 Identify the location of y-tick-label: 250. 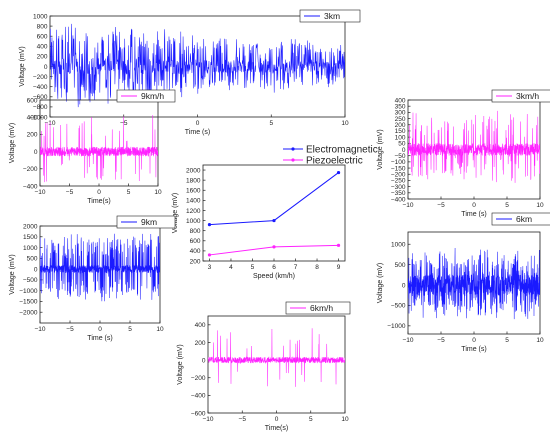
(400, 119).